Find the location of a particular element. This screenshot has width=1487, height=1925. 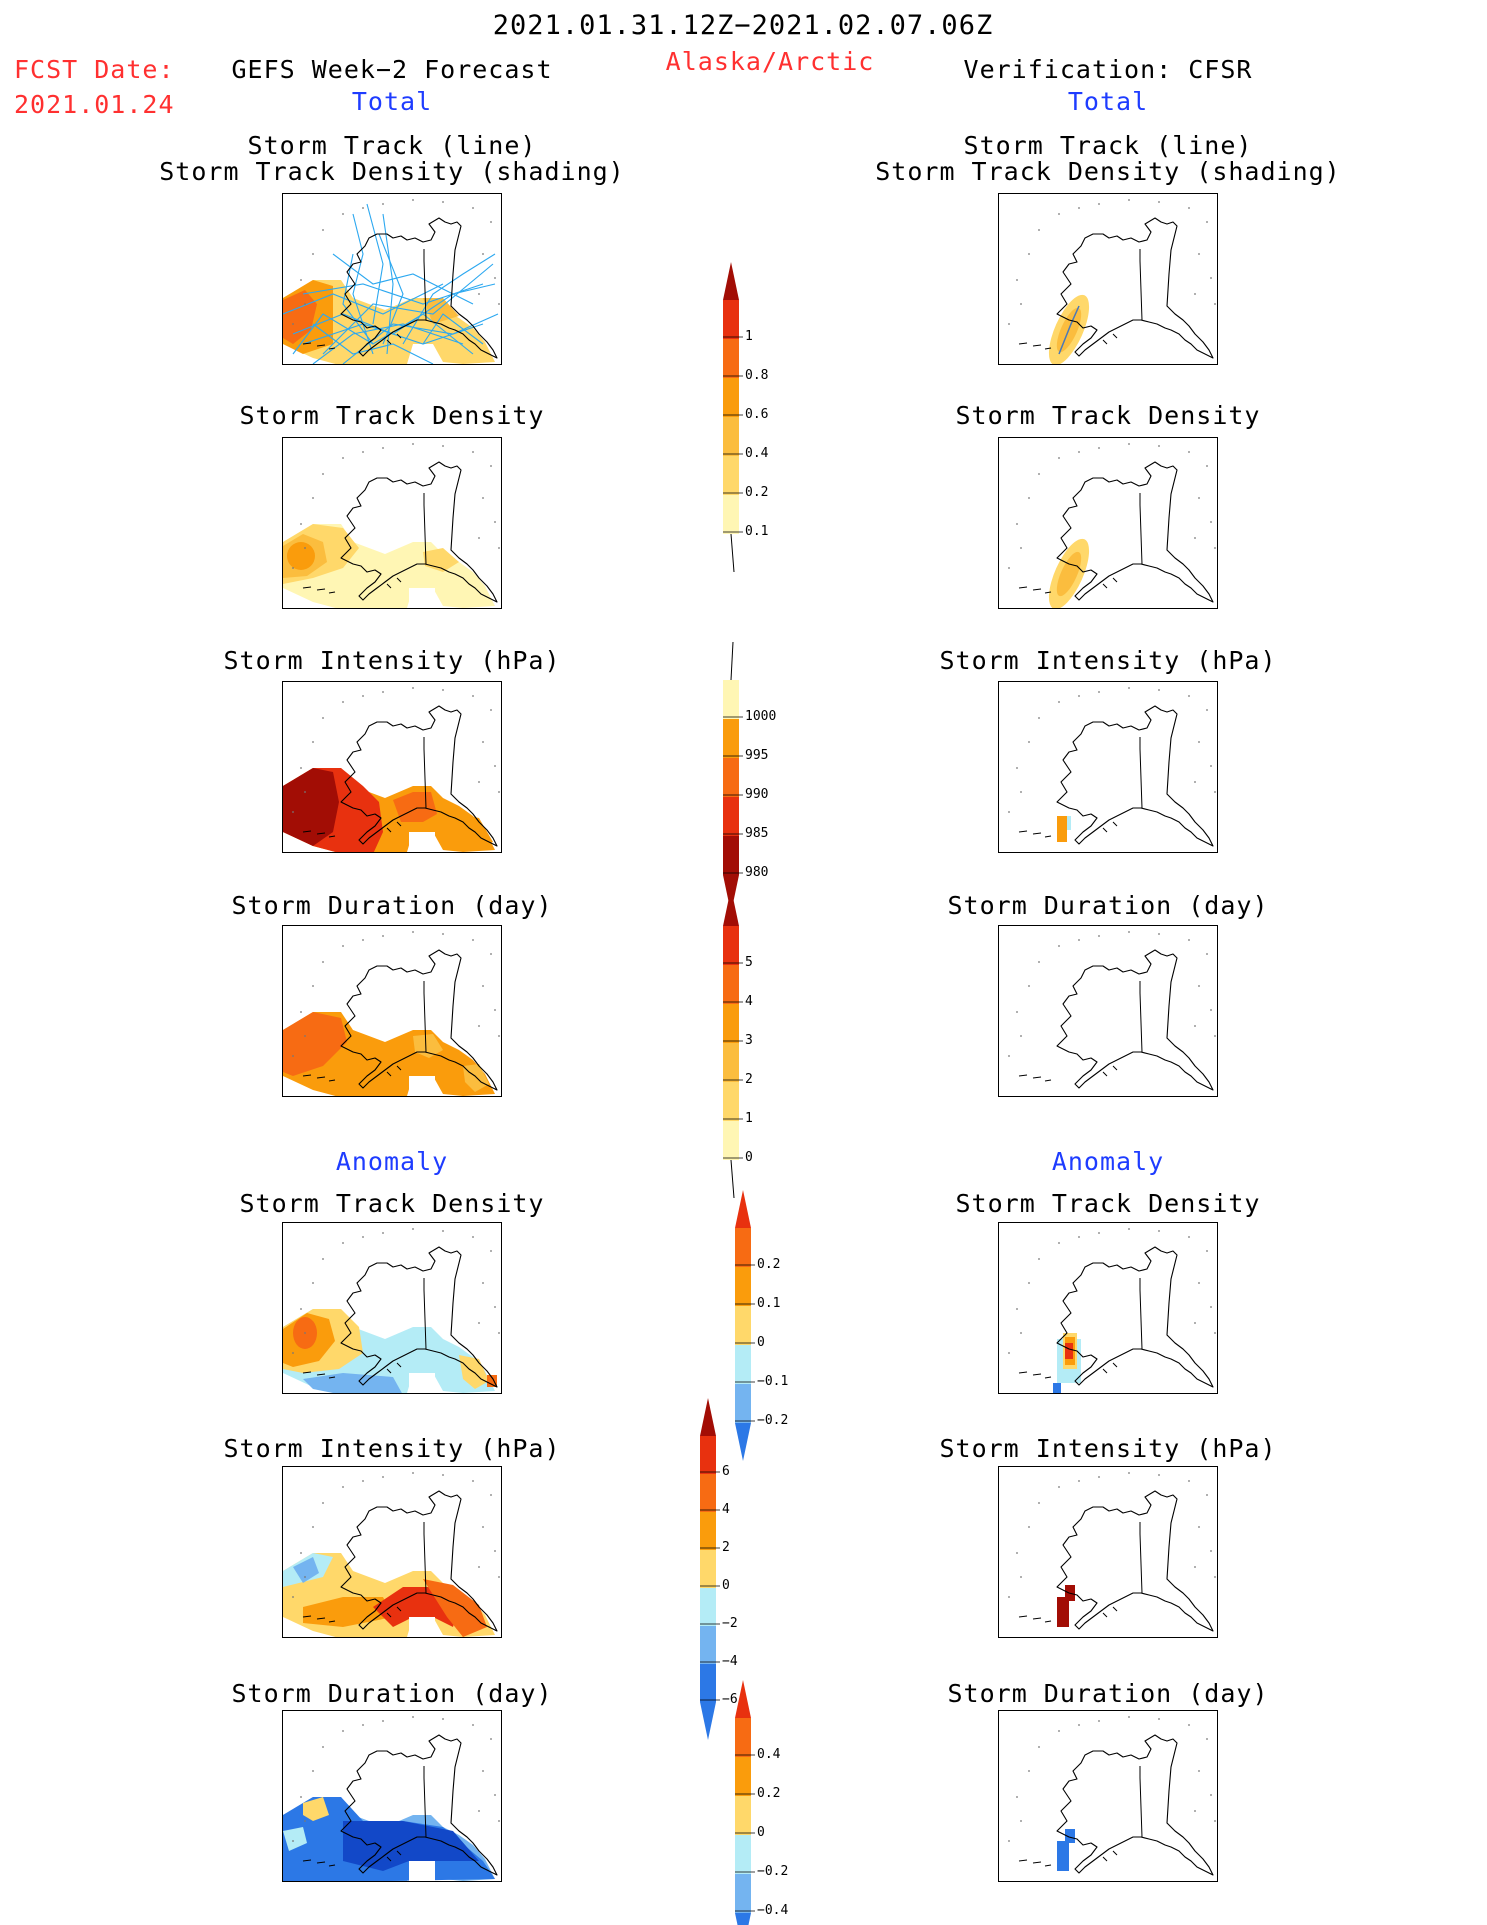

cb-density-total-label-5: 1 is located at coordinates (749, 336).